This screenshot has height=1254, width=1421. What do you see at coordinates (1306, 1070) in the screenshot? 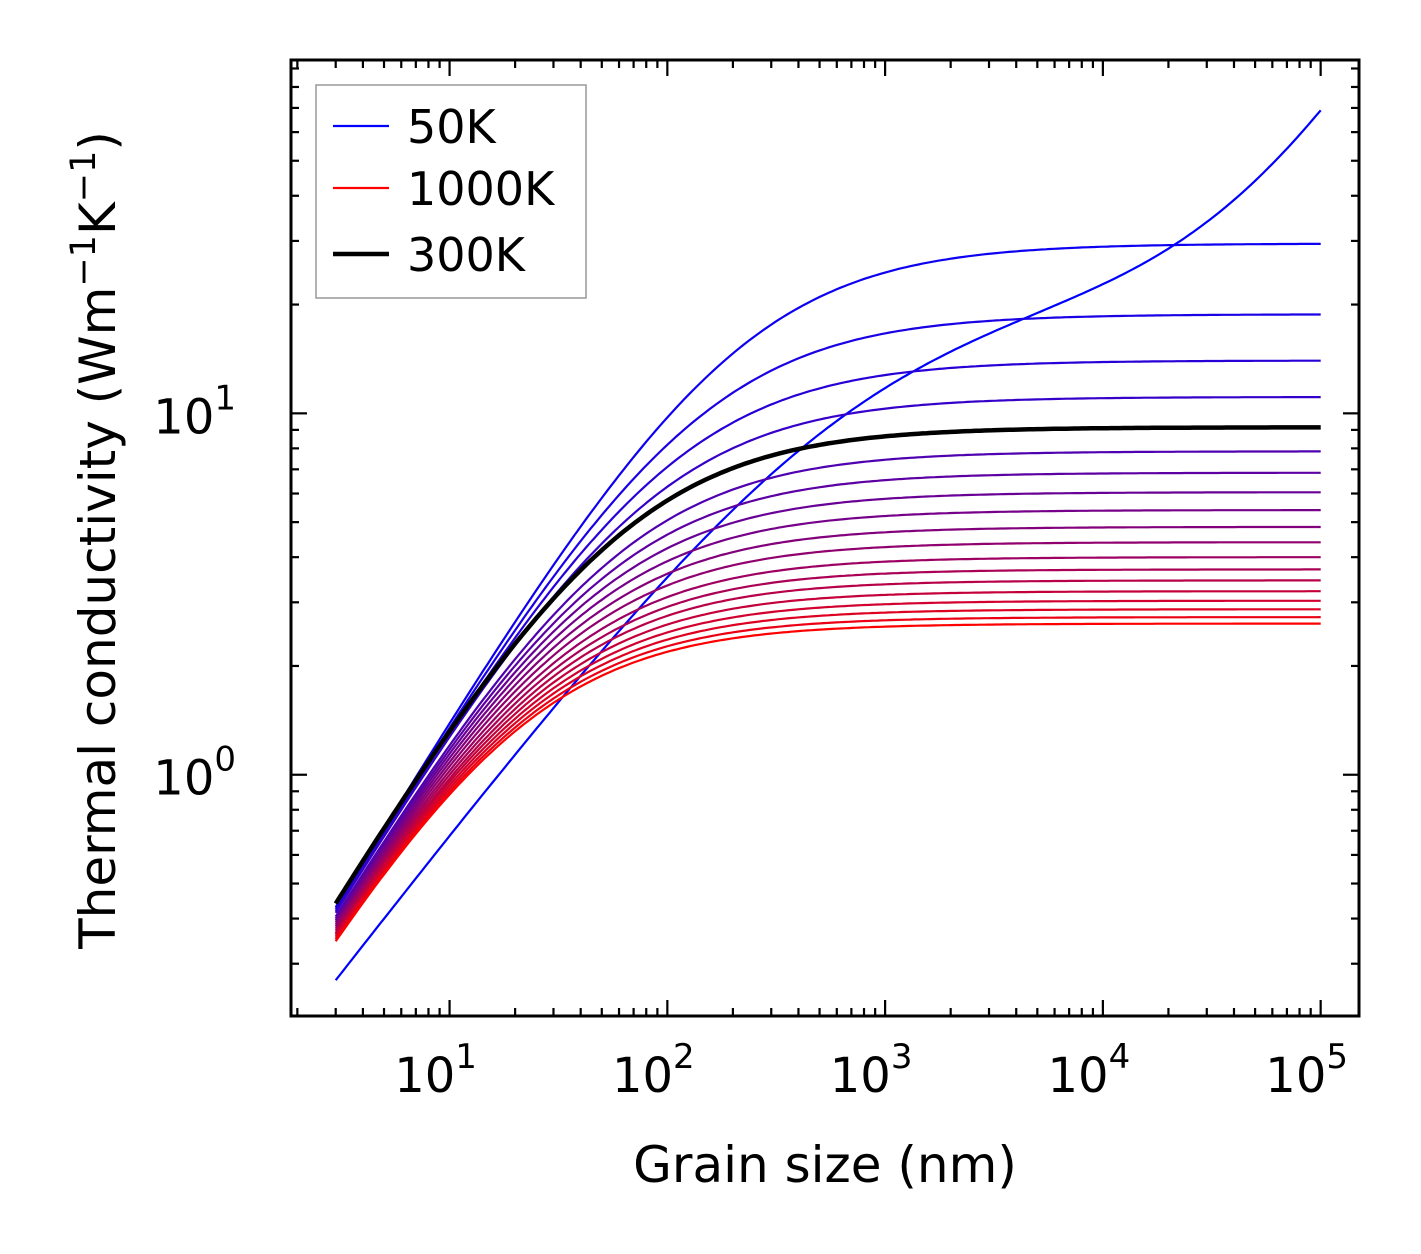
I see `x-tick-label: 10⁵` at bounding box center [1306, 1070].